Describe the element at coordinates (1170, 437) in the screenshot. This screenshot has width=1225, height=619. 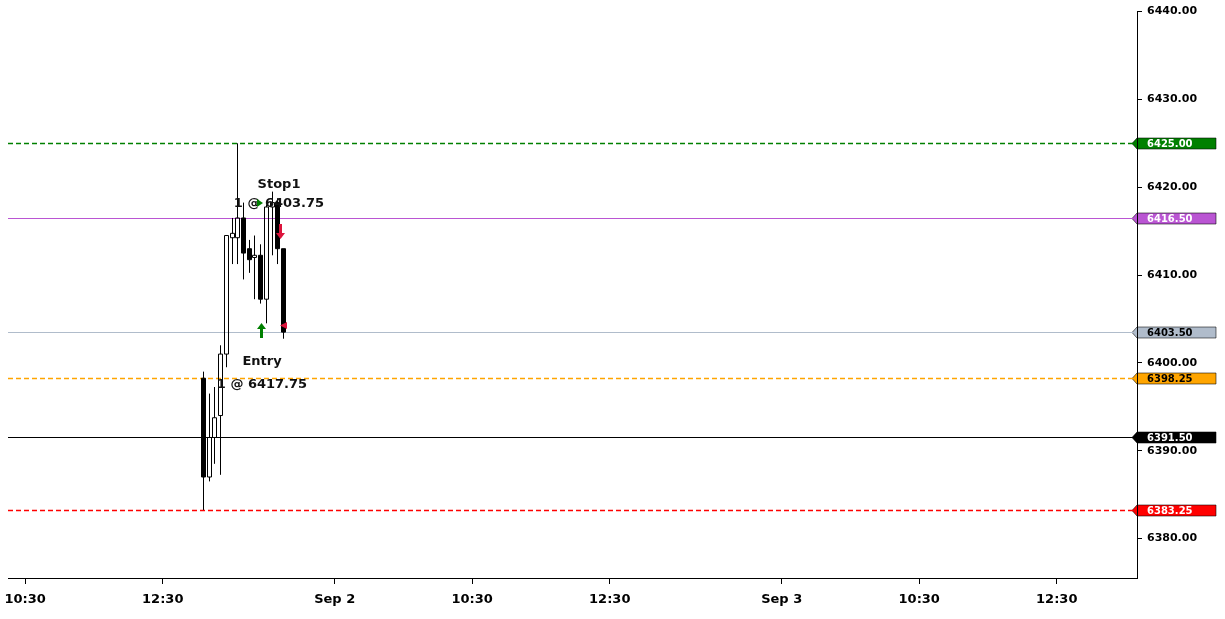
I see `ref-line-label: 6391.50` at that location.